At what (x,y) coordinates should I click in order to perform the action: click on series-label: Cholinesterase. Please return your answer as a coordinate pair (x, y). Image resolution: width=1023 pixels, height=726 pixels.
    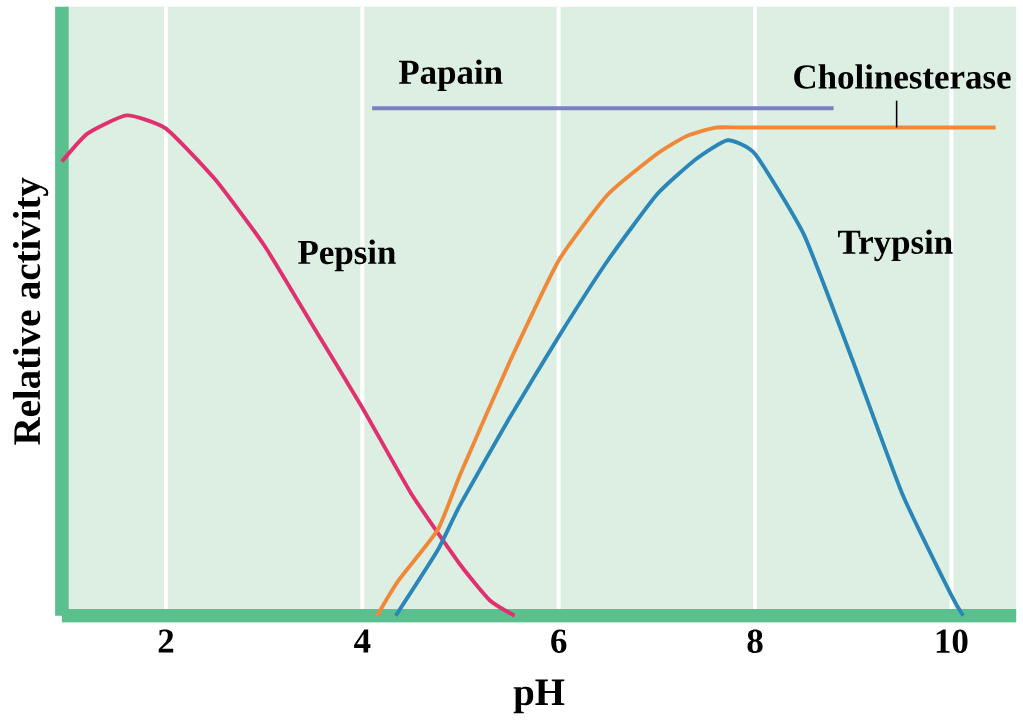
    Looking at the image, I should click on (902, 76).